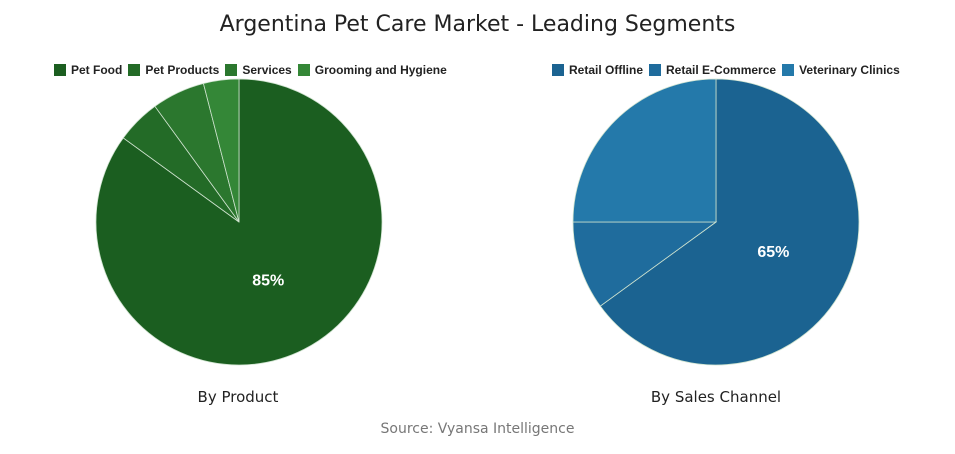 This screenshot has width=955, height=454. I want to click on data-label: 85%, so click(268, 280).